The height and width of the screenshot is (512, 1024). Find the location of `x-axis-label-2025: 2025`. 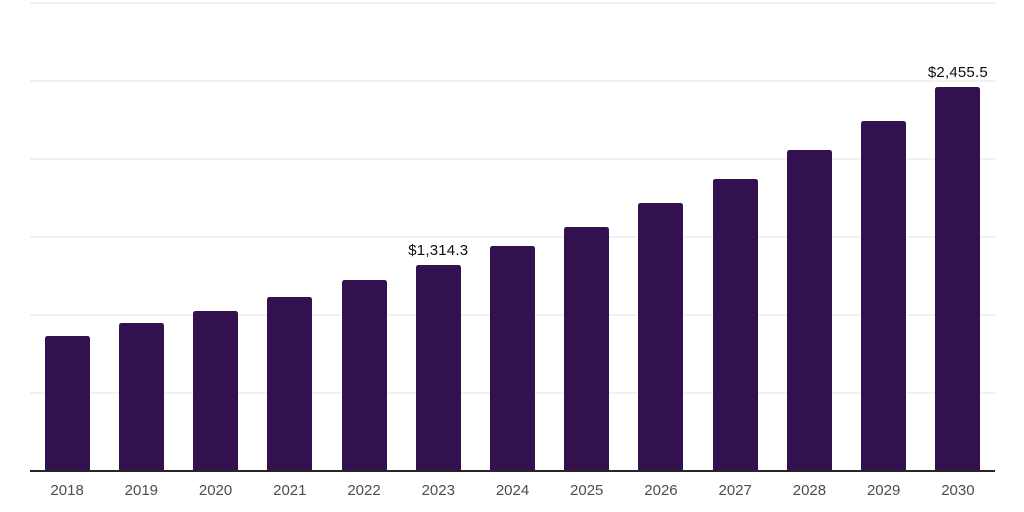

x-axis-label-2025: 2025 is located at coordinates (587, 490).